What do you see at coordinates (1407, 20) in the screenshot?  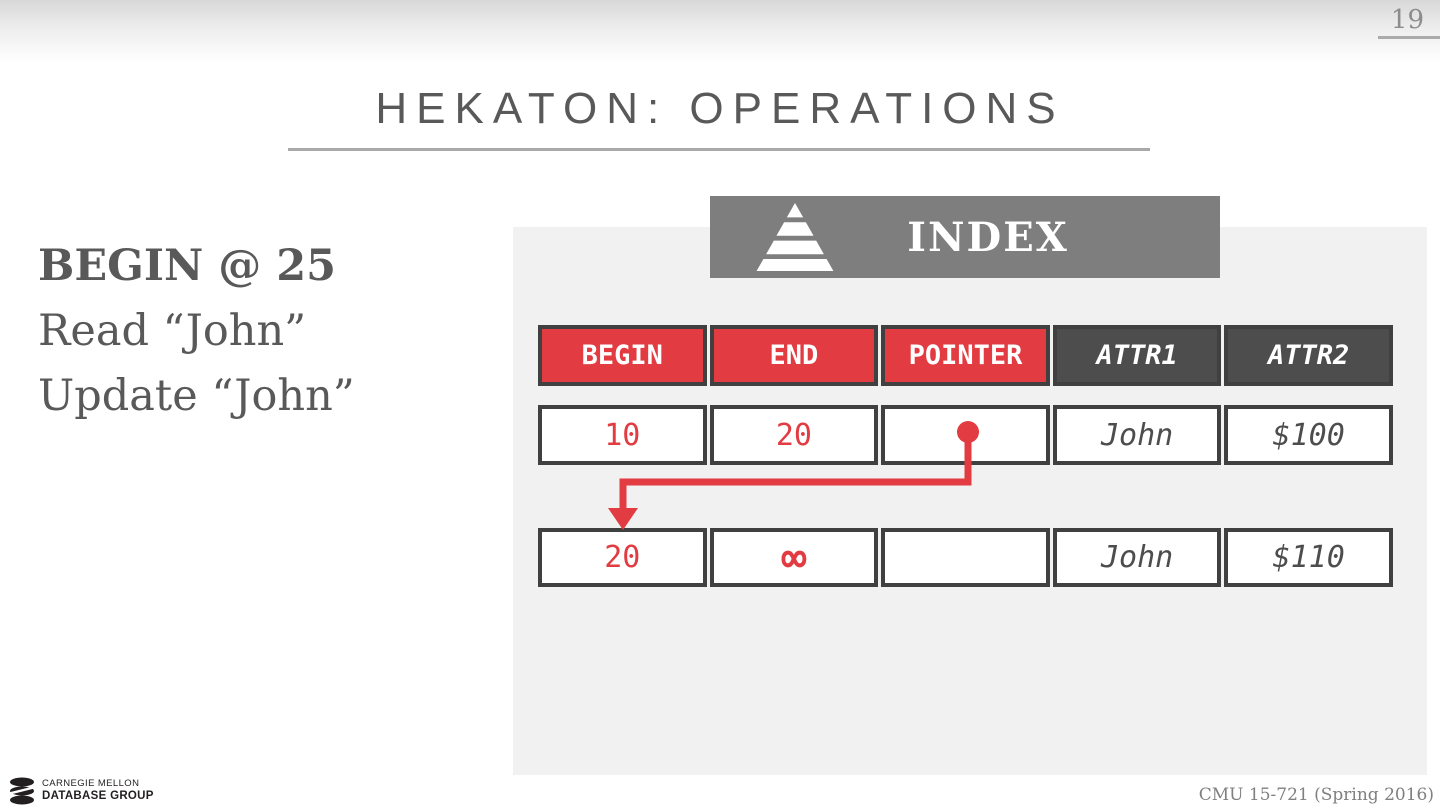 I see `page-number: 19` at bounding box center [1407, 20].